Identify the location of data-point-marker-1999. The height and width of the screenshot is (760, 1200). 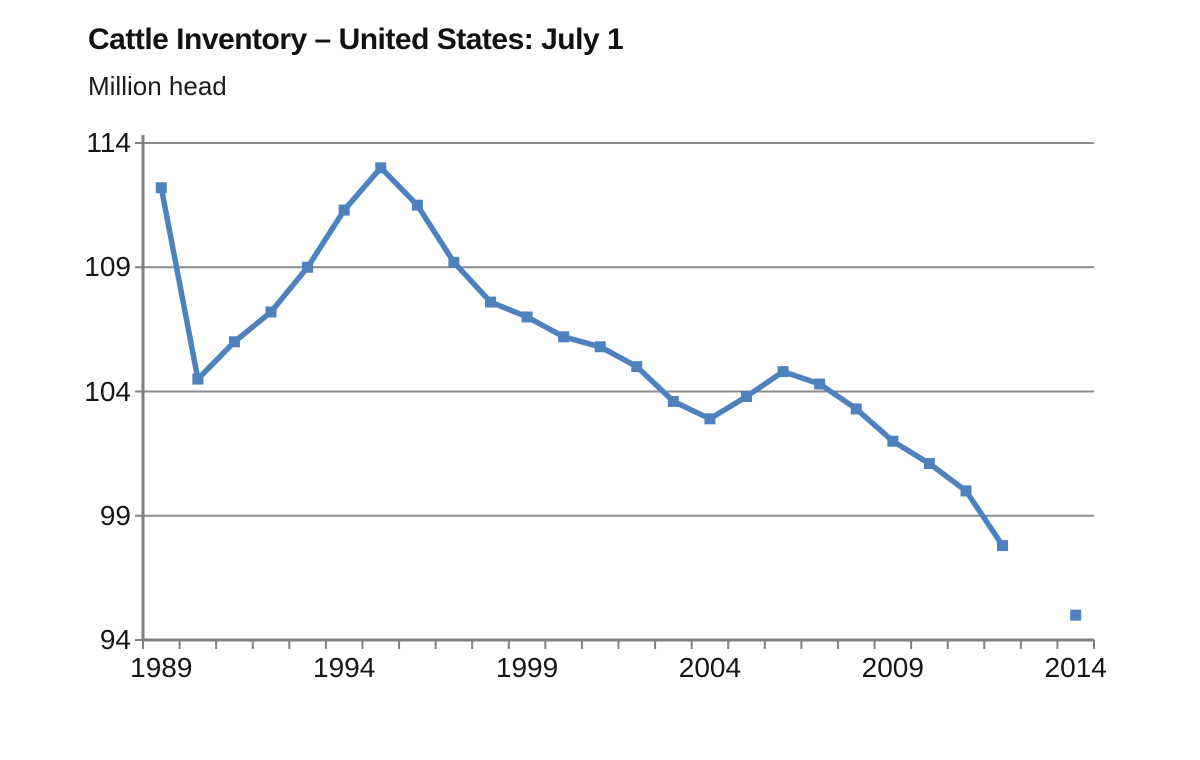
(527, 317).